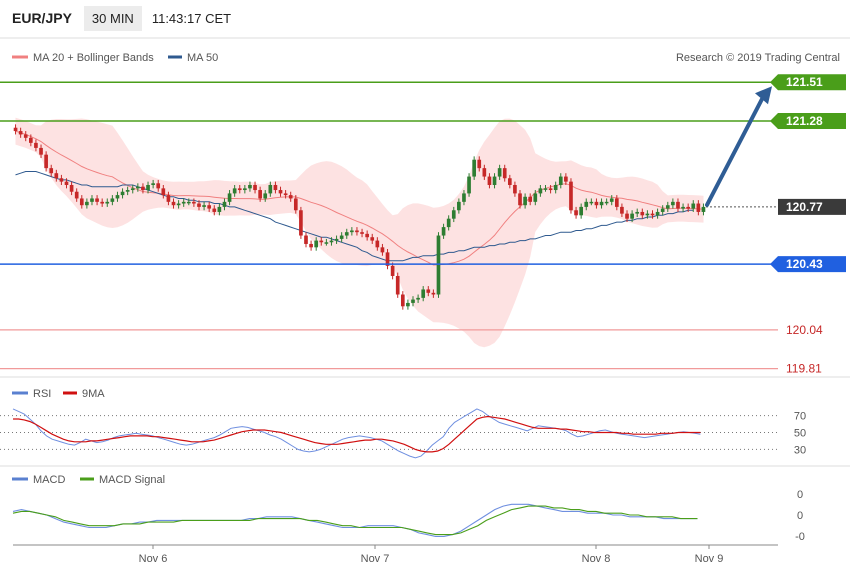 Image resolution: width=850 pixels, height=576 pixels. Describe the element at coordinates (804, 207) in the screenshot. I see `price-level-label: 120.77` at that location.